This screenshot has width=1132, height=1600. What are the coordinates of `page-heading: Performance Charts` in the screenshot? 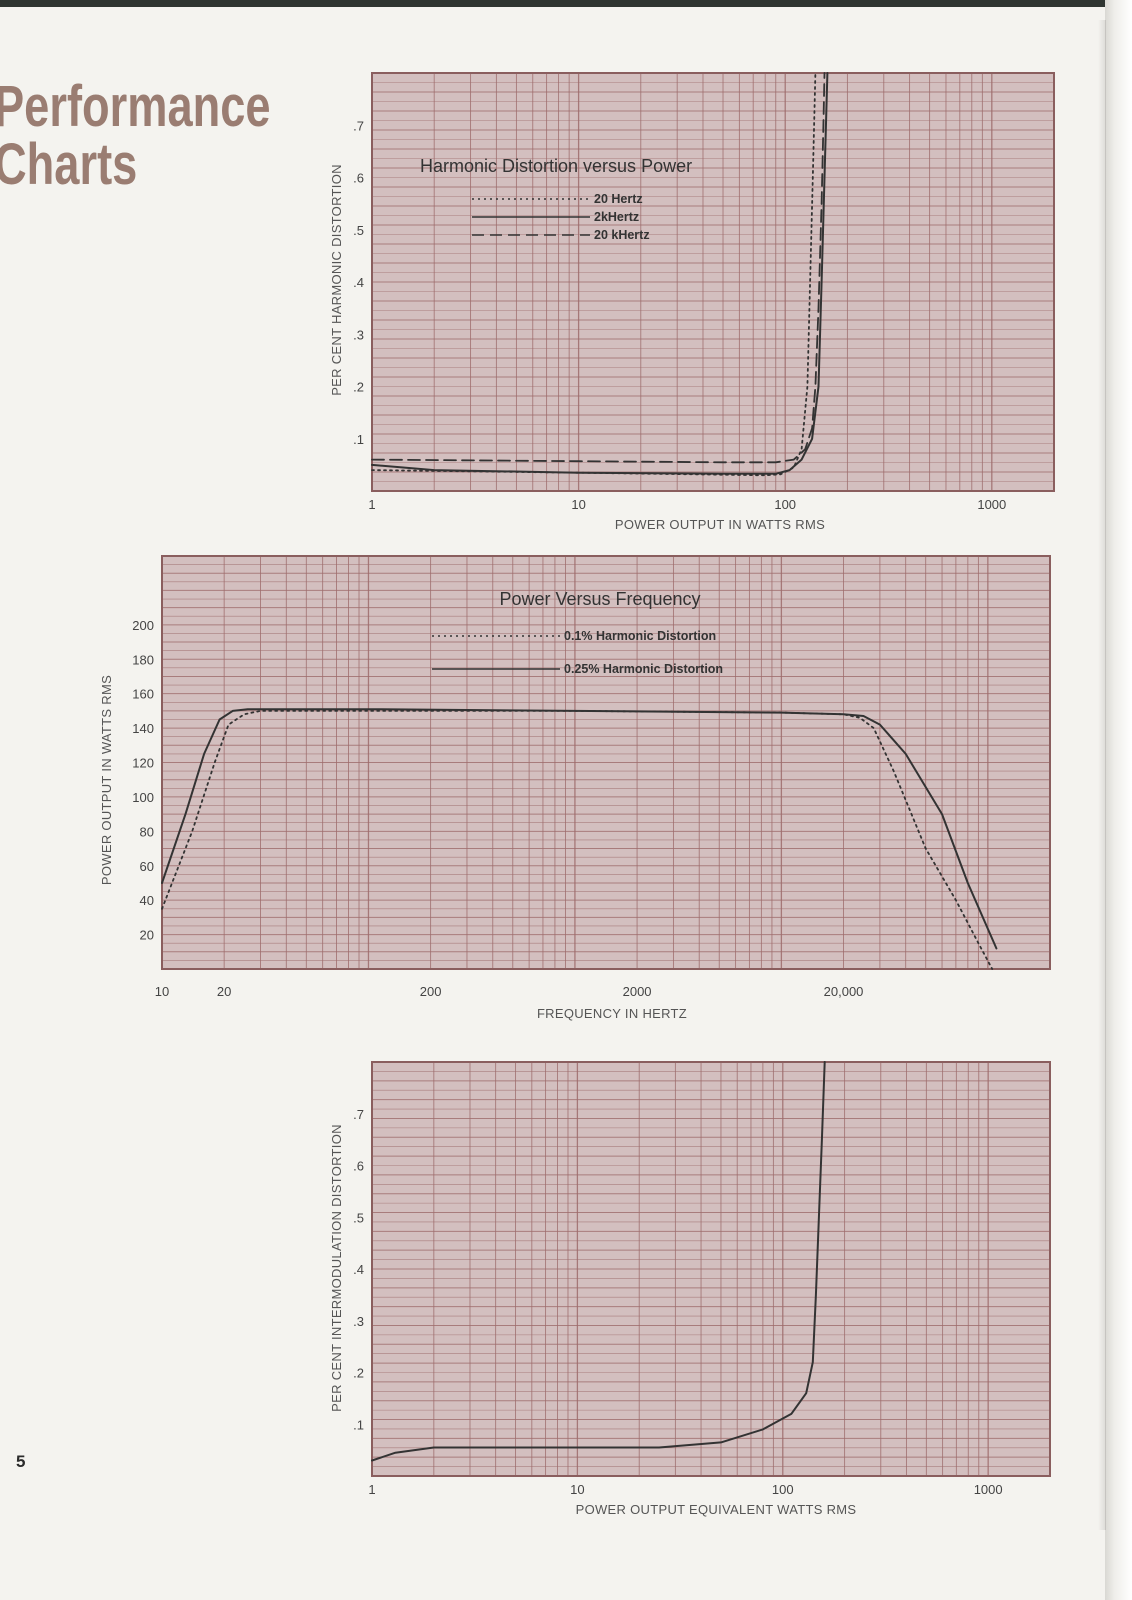 It's located at (135, 136).